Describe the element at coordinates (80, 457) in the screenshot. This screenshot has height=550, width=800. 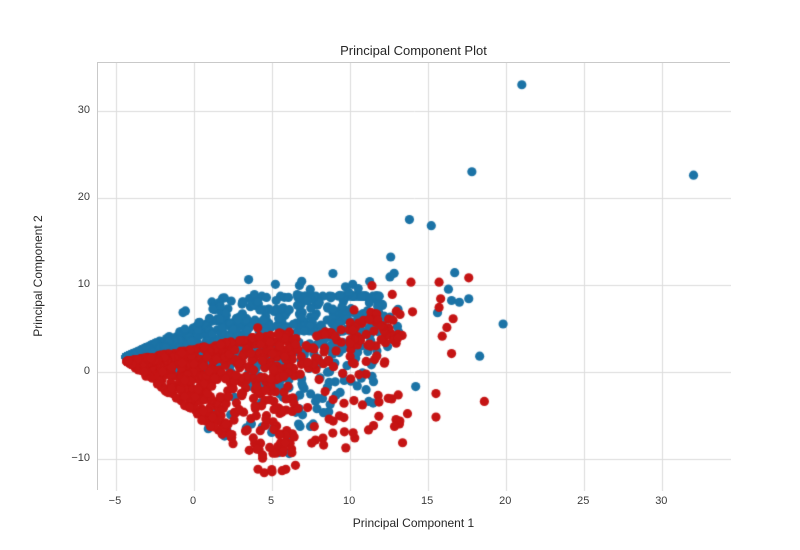
I see `y-tick-label: −10` at that location.